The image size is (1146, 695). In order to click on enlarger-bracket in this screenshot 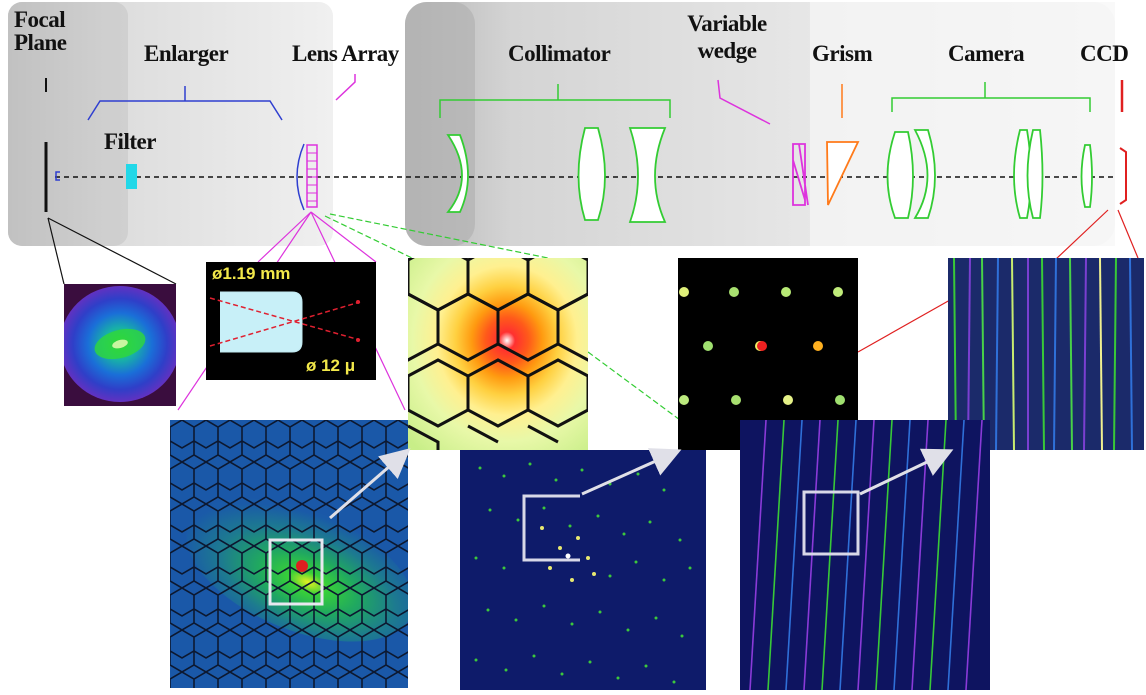, I will do `click(185, 103)`.